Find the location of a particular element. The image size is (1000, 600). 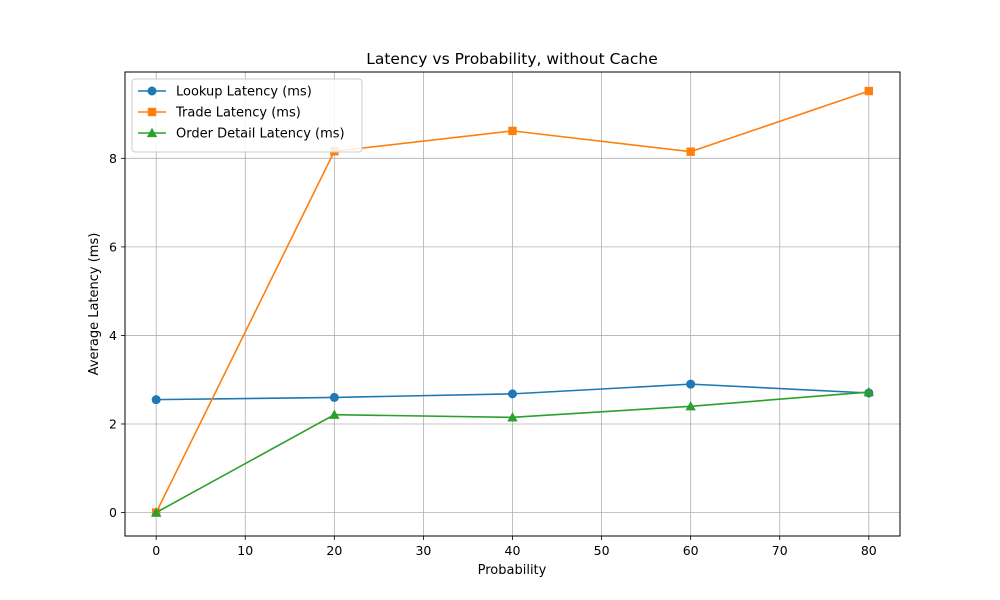

x-tick-label: 0 is located at coordinates (156, 550).